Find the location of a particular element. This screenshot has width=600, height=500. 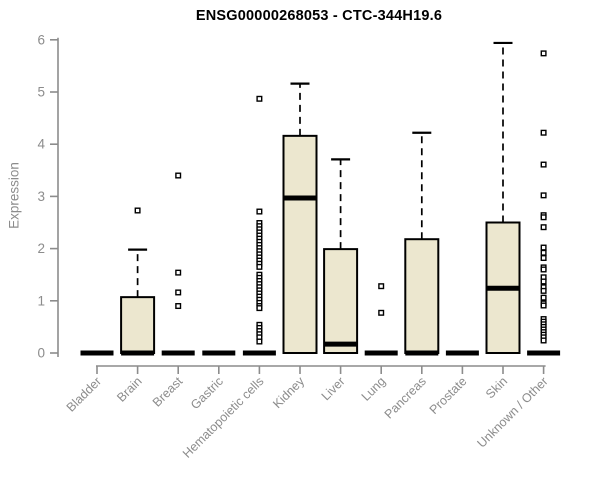

x-tick-label: Pancreas is located at coordinates (405, 397).